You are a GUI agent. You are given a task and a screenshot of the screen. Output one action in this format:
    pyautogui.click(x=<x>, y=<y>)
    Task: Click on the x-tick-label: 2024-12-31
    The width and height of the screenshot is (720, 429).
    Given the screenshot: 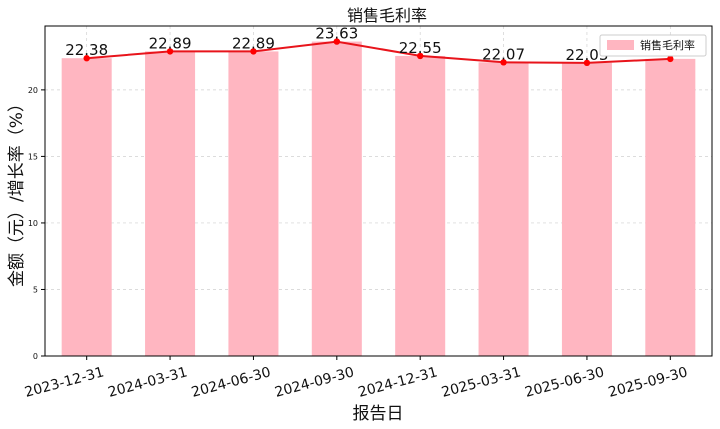 What is the action you would take?
    pyautogui.click(x=397, y=382)
    